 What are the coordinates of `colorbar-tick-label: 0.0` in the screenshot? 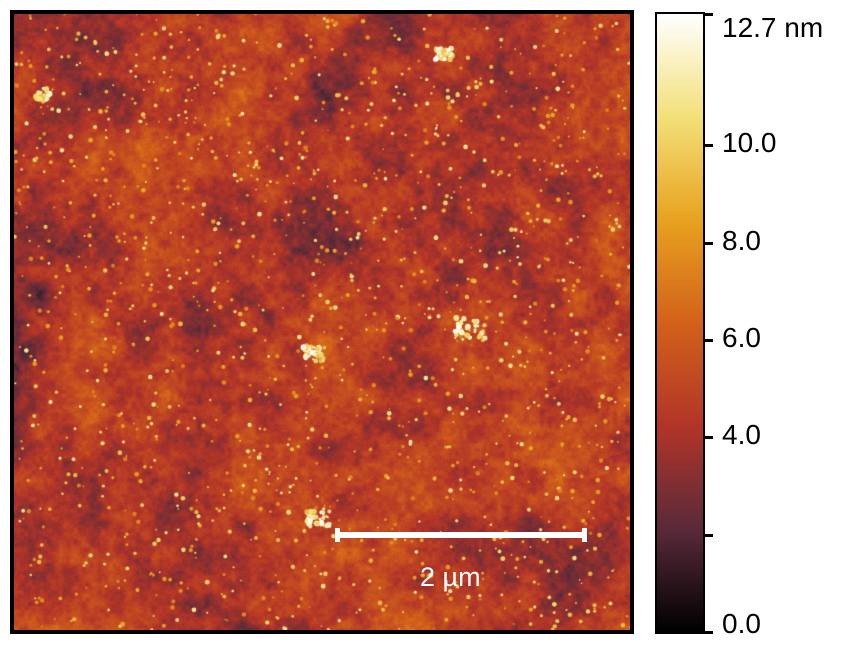 It's located at (741, 623).